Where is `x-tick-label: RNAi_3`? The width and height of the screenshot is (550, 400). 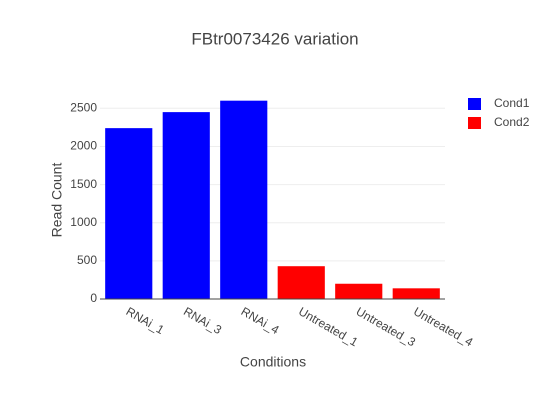
x-tick-label: RNAi_3 is located at coordinates (202, 320).